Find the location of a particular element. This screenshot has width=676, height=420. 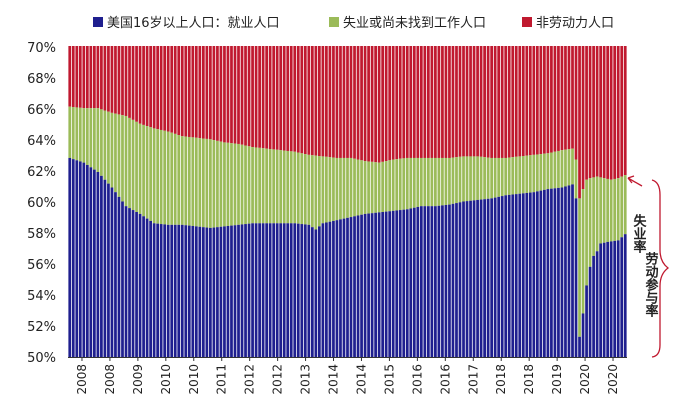

y-tick-label: 58% is located at coordinates (41, 234).